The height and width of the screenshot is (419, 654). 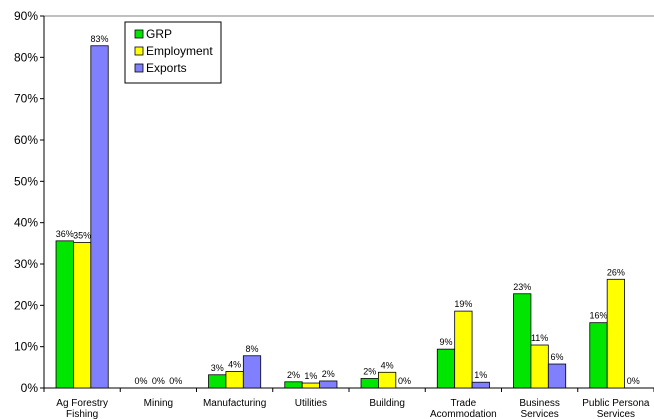 What do you see at coordinates (522, 287) in the screenshot?
I see `data-label-grp: 23%` at bounding box center [522, 287].